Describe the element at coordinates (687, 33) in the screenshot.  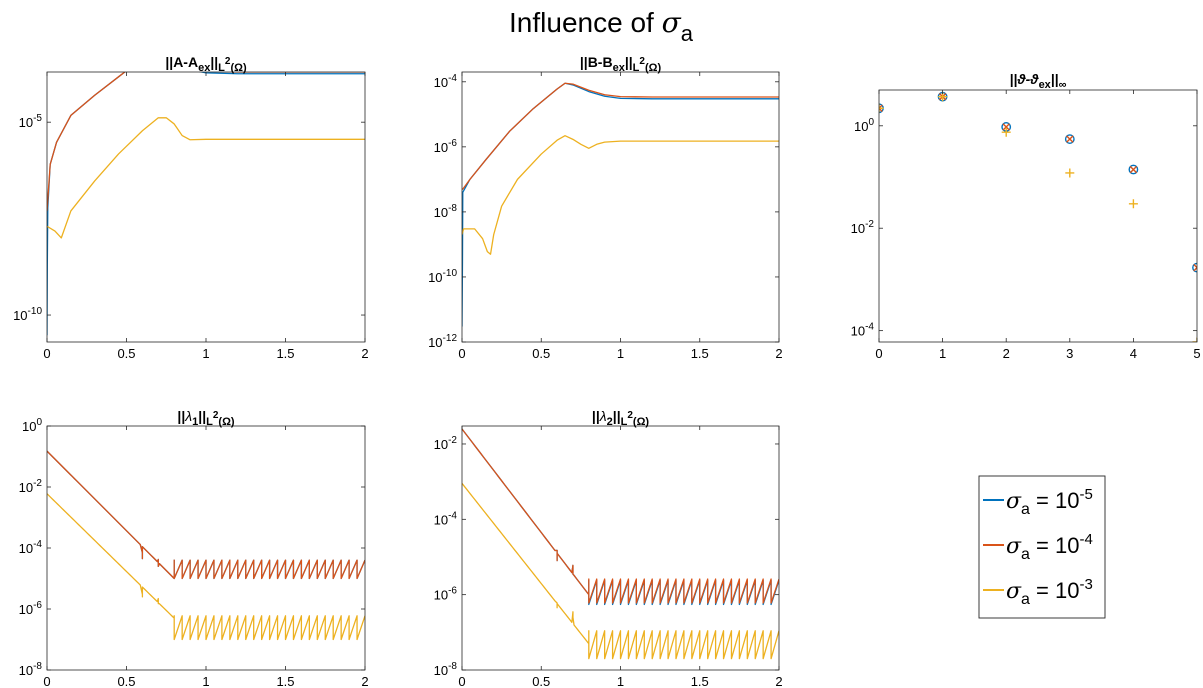
I see `figure-title-sub: a` at that location.